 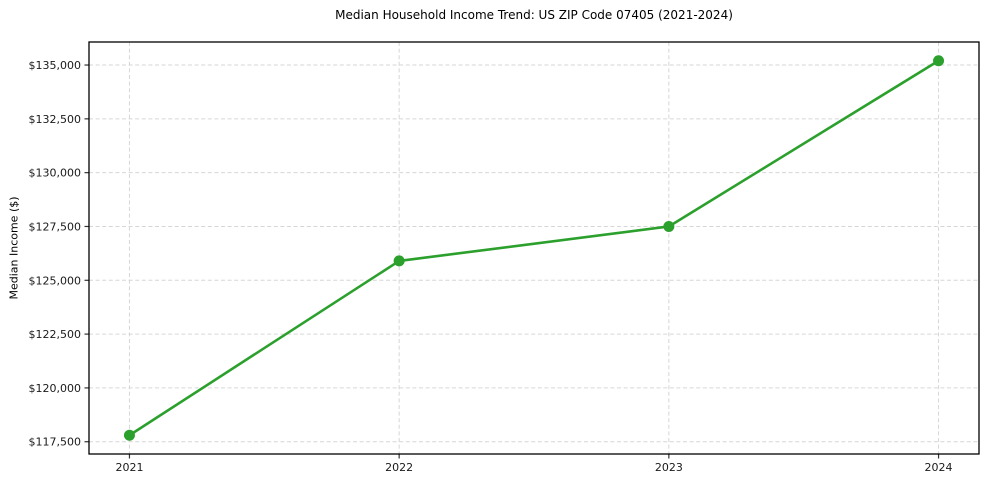 What do you see at coordinates (55, 334) in the screenshot?
I see `y-tick-label: $122,500` at bounding box center [55, 334].